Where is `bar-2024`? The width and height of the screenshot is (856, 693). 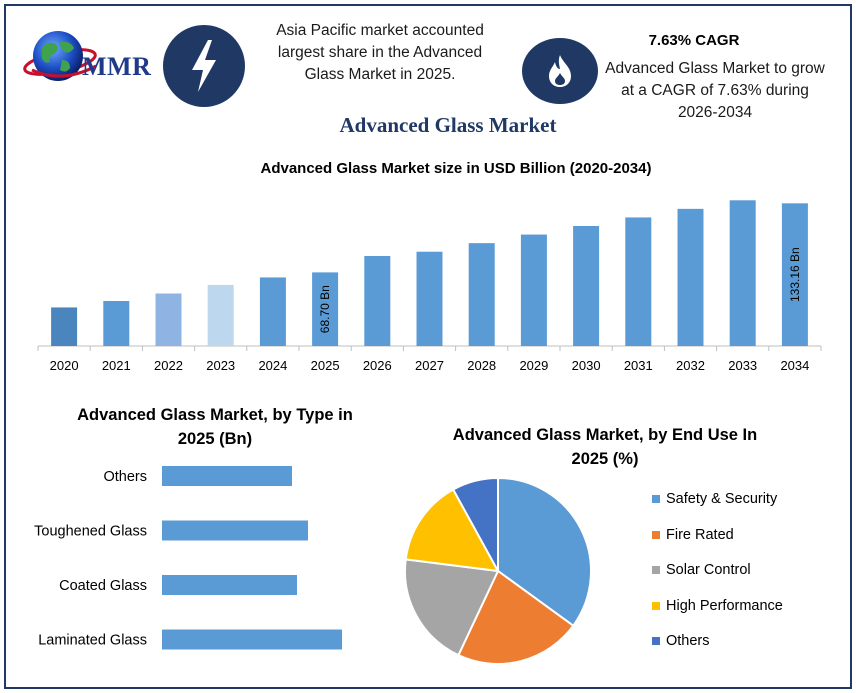
bar-2024 is located at coordinates (272, 311).